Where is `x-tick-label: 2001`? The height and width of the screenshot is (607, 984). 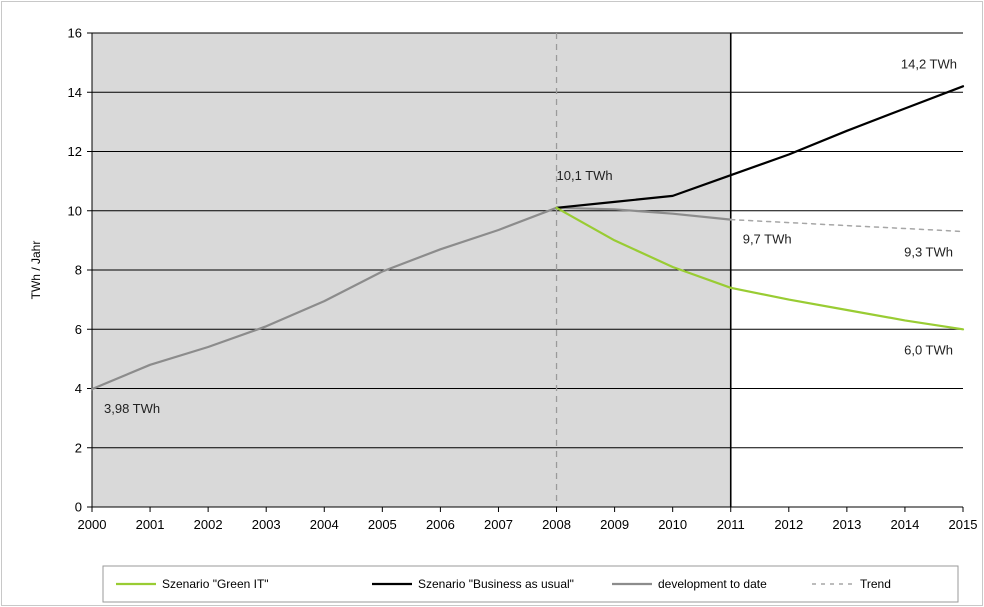
x-tick-label: 2001 is located at coordinates (150, 524).